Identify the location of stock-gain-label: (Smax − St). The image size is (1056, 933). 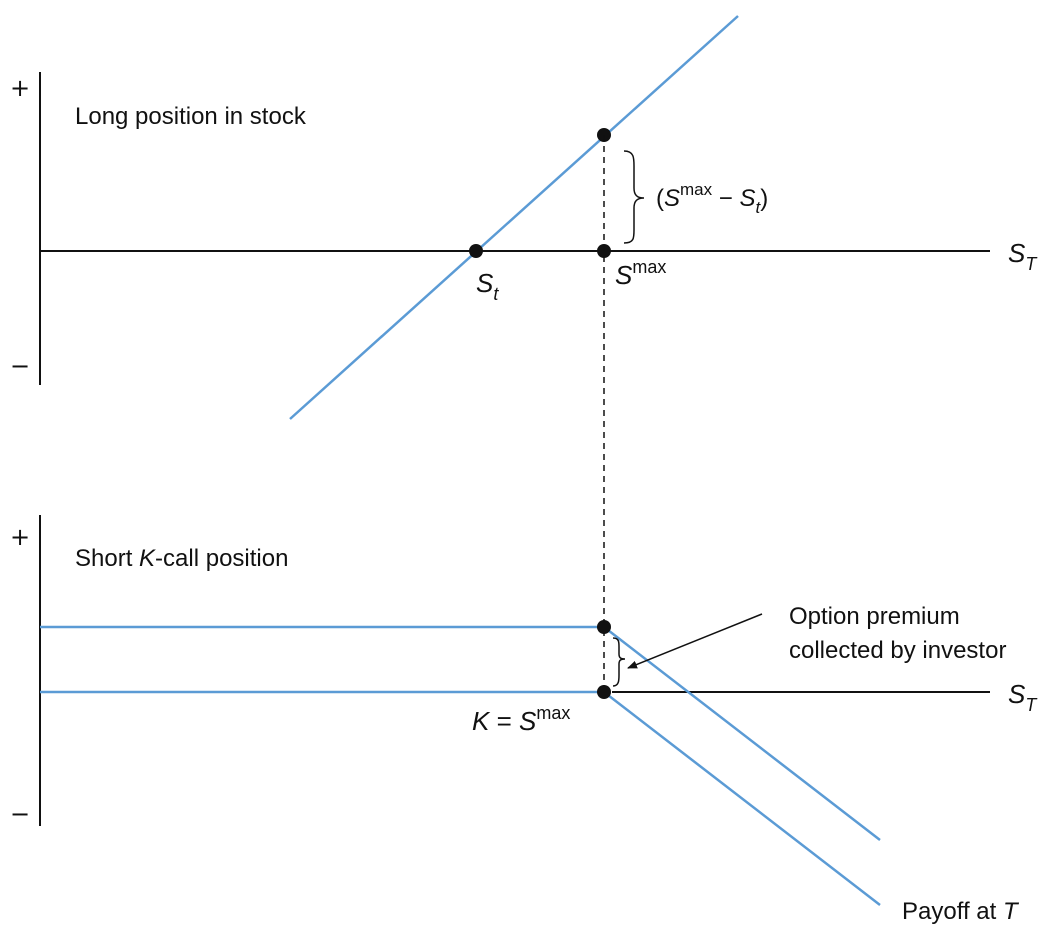
(712, 198).